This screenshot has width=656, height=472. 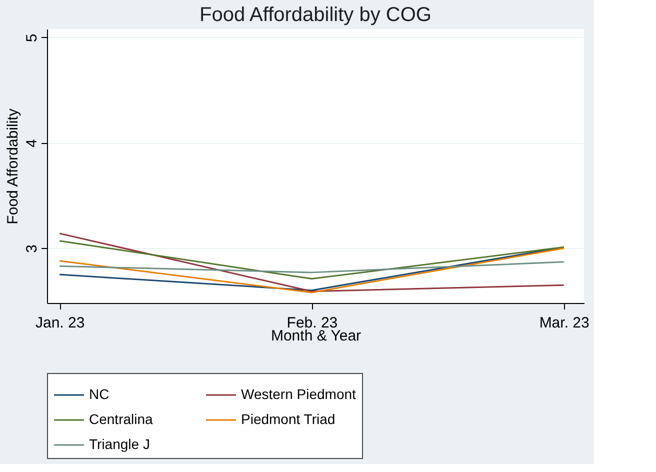 What do you see at coordinates (60, 323) in the screenshot?
I see `x-tick-label: Jan. 23` at bounding box center [60, 323].